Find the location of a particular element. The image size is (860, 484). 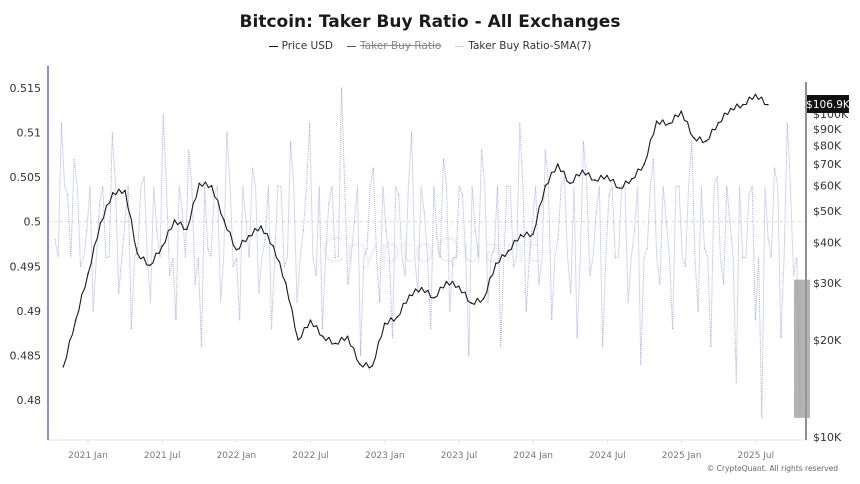

right-axis-tick-label: $80K is located at coordinates (827, 145).